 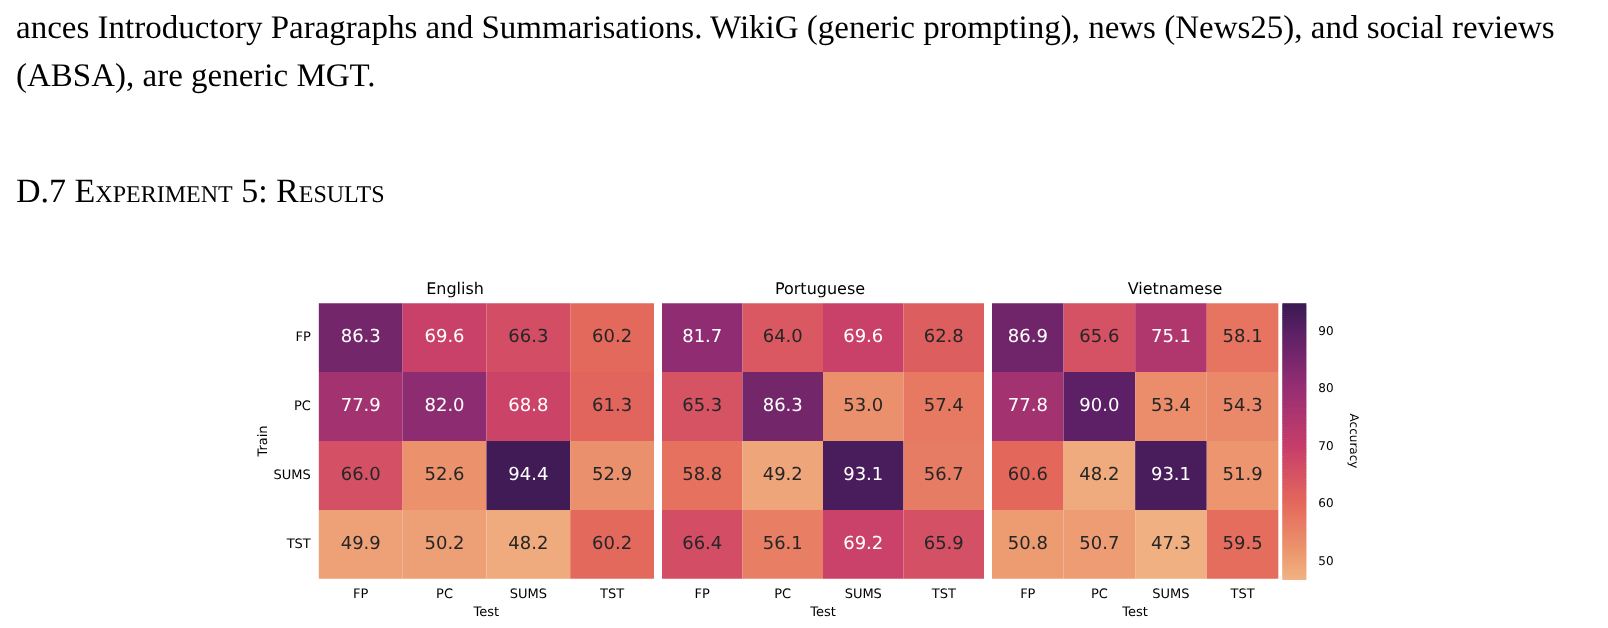 I want to click on data-label: 58.1, so click(x=1242, y=338).